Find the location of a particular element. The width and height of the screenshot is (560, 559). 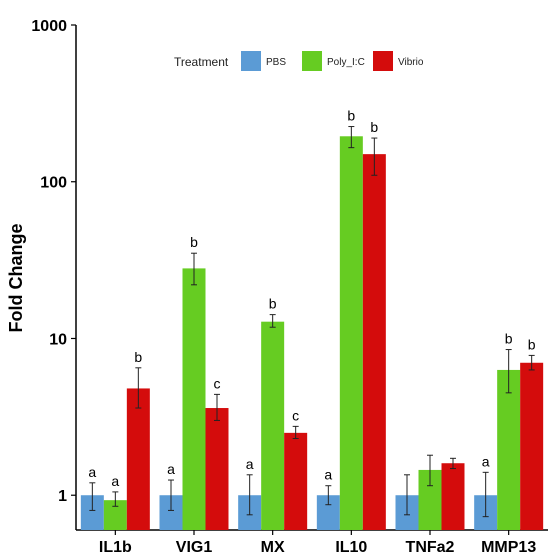

x-tick-label: VIG1 is located at coordinates (194, 547).